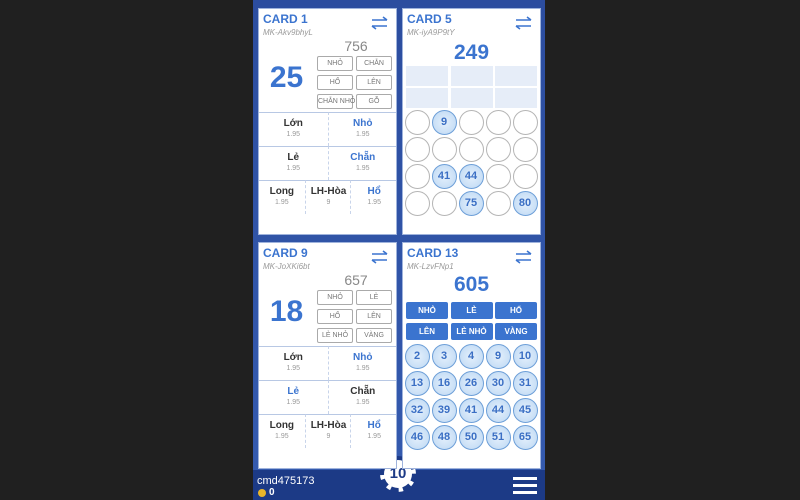  Describe the element at coordinates (516, 331) in the screenshot. I see `tag-button: VÀNG` at that location.